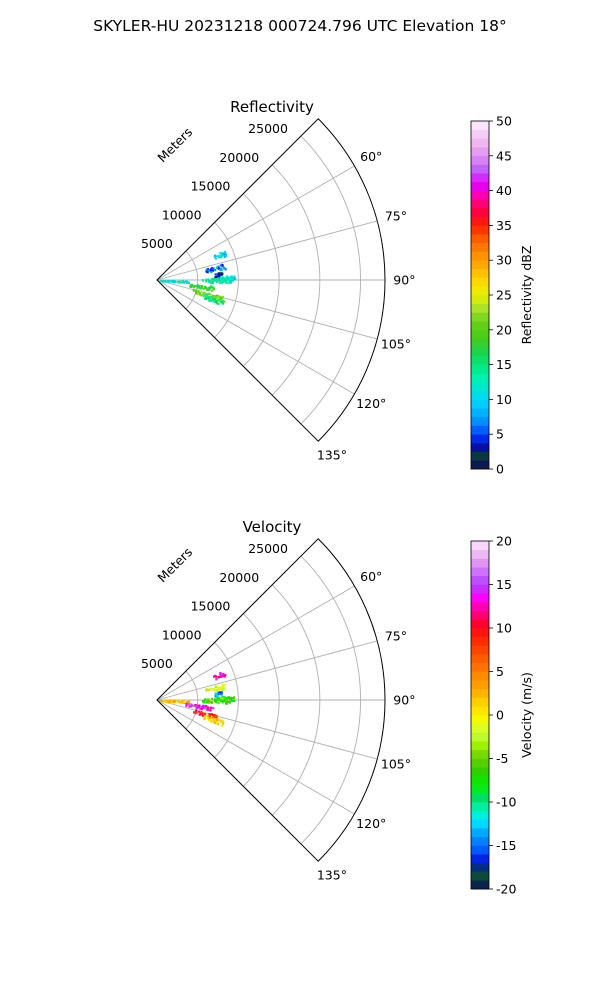 Image resolution: width=600 pixels, height=1000 pixels. I want to click on angular-tick-label: 135°, so click(332, 454).